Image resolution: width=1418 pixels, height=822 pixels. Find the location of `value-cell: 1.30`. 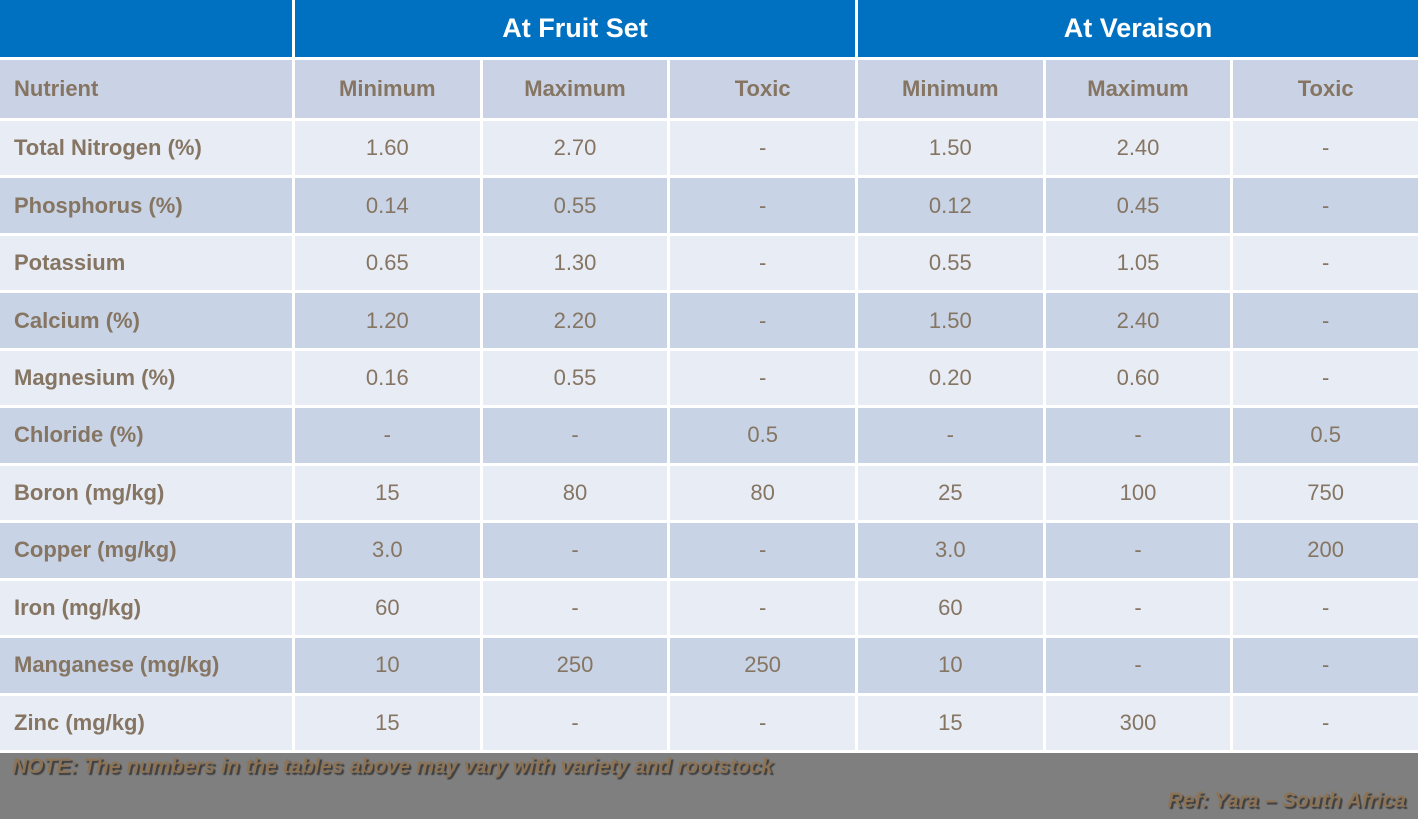

value-cell: 1.30 is located at coordinates (575, 263).